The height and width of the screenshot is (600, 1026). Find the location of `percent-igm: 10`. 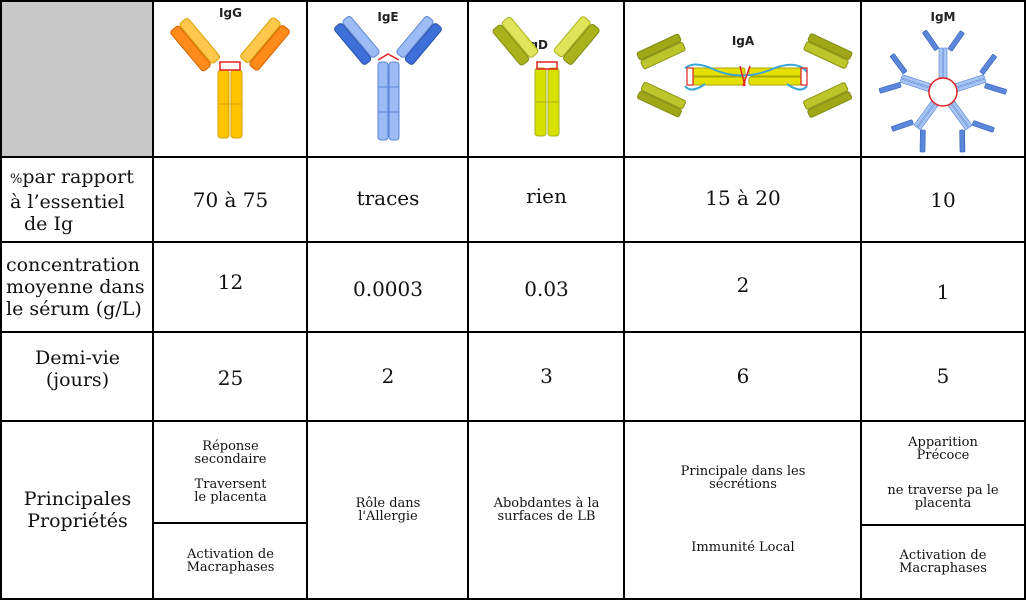

percent-igm: 10 is located at coordinates (943, 200).